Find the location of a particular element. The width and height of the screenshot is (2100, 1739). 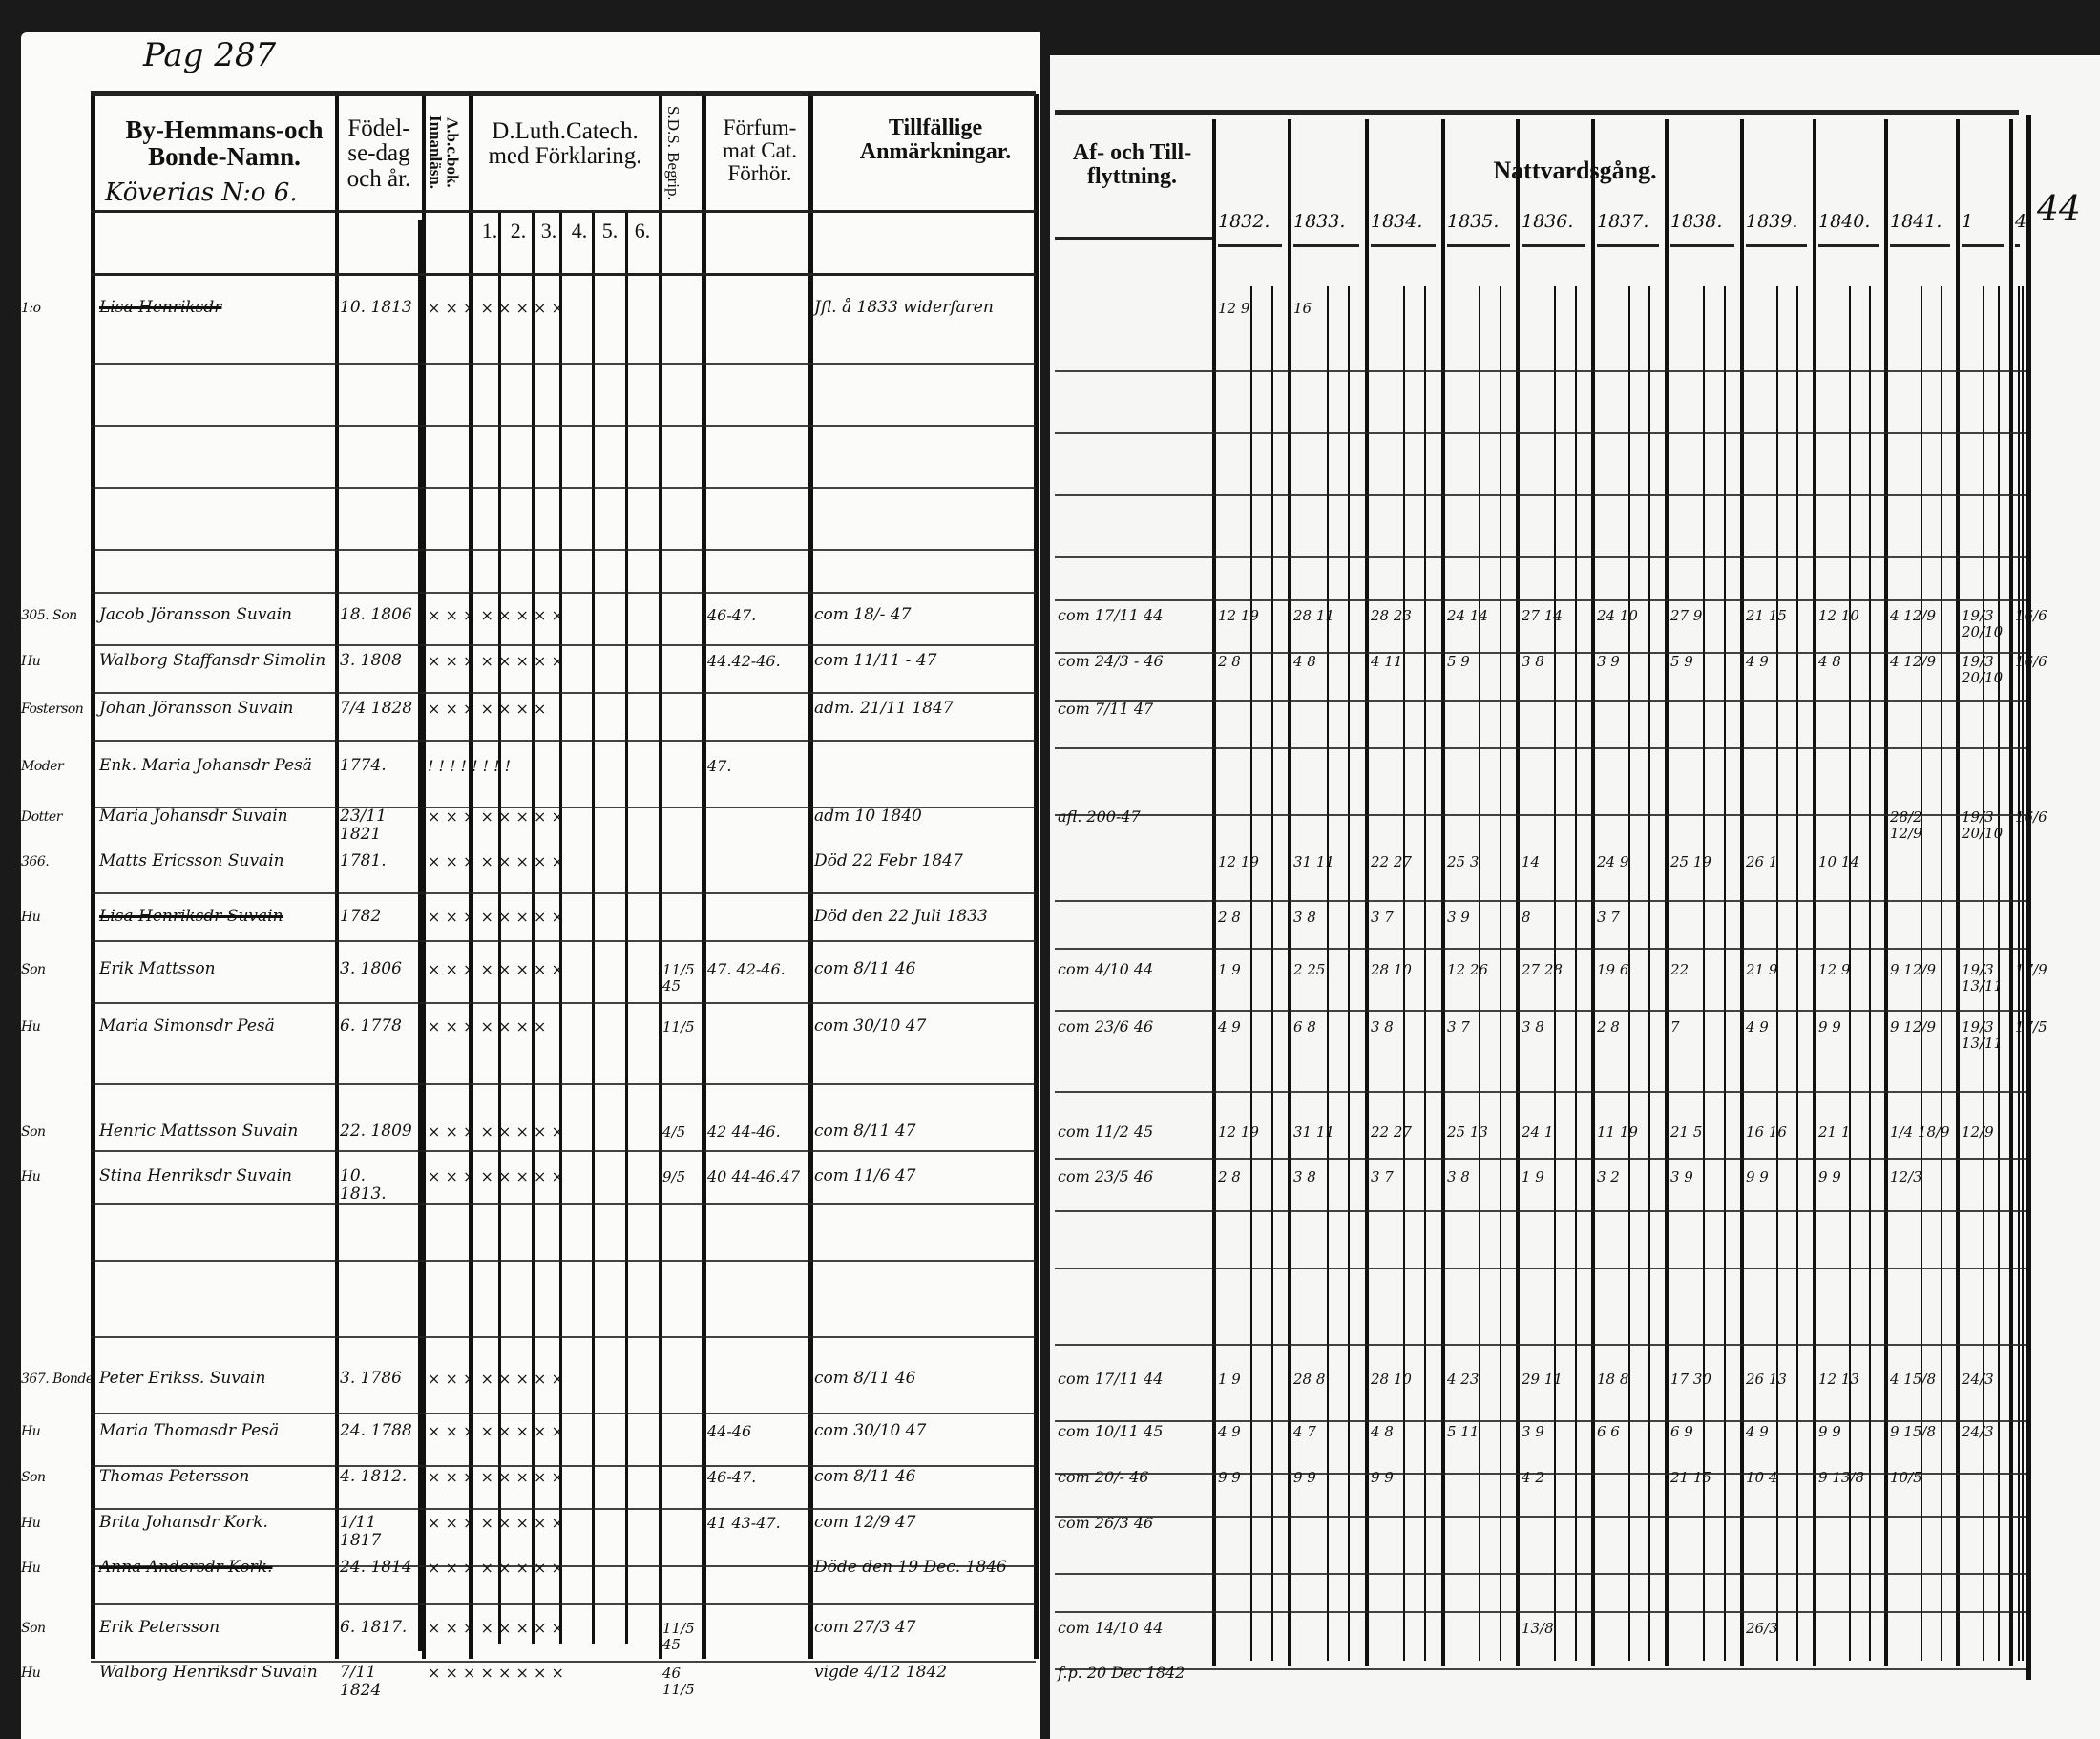

header-bottom-rule is located at coordinates (1134, 238).